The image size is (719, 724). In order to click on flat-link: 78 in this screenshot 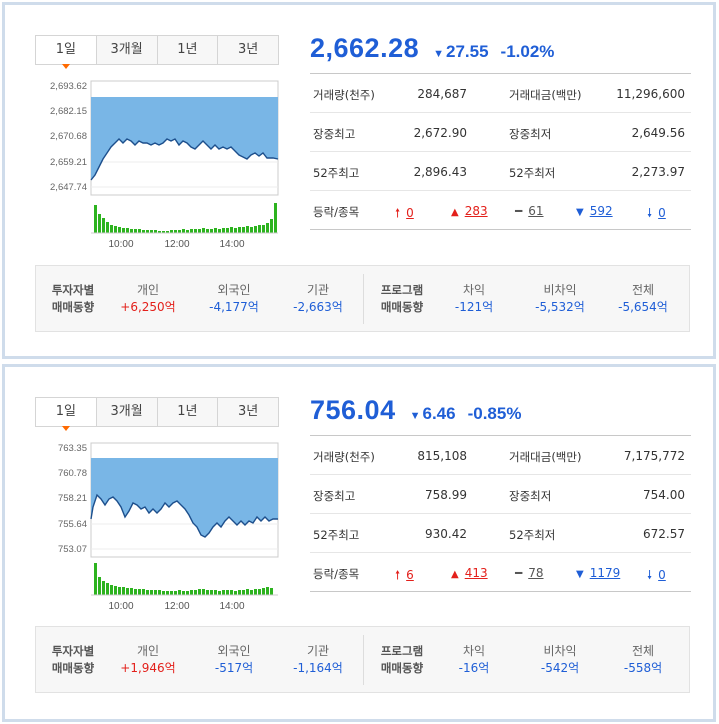, I will do `click(536, 573)`.